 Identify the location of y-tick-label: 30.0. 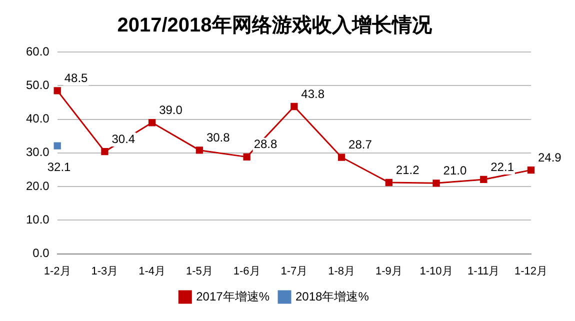
(38, 152).